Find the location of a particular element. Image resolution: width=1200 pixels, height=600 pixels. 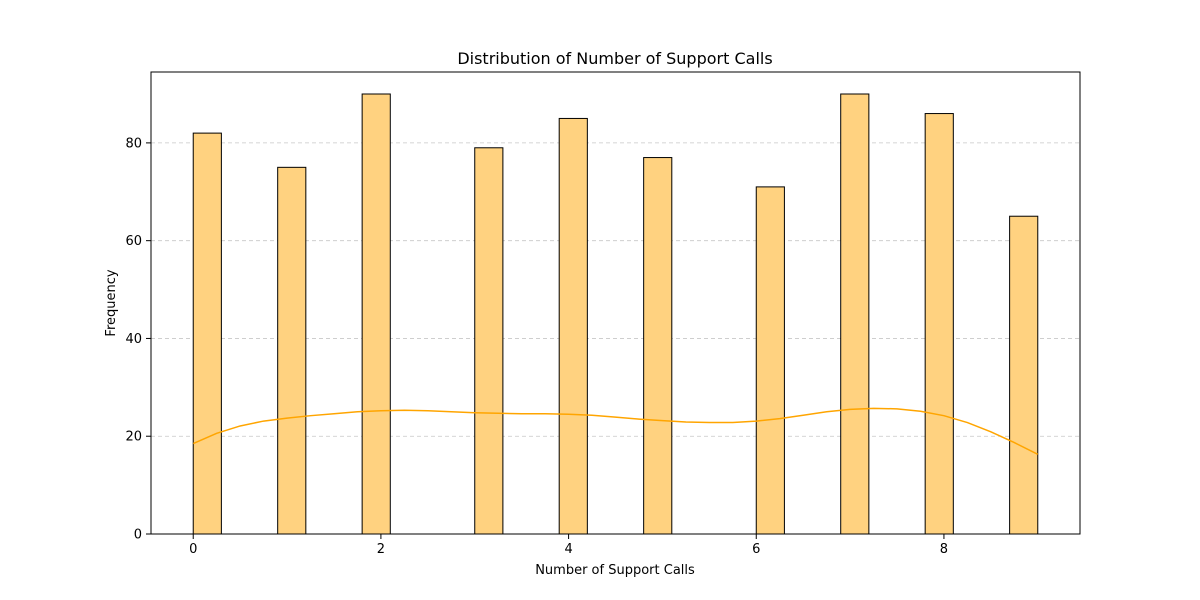

y-tick-label-60: 60 is located at coordinates (133, 241).